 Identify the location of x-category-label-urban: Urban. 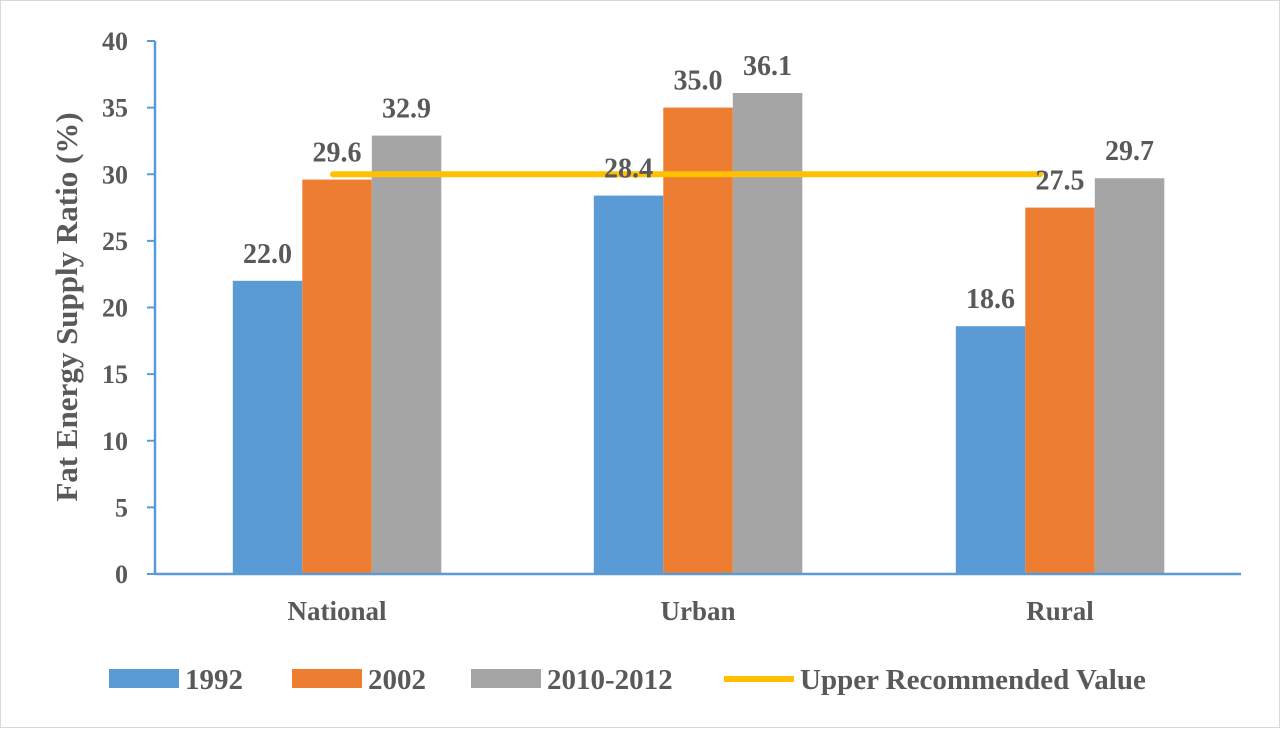
(697, 611).